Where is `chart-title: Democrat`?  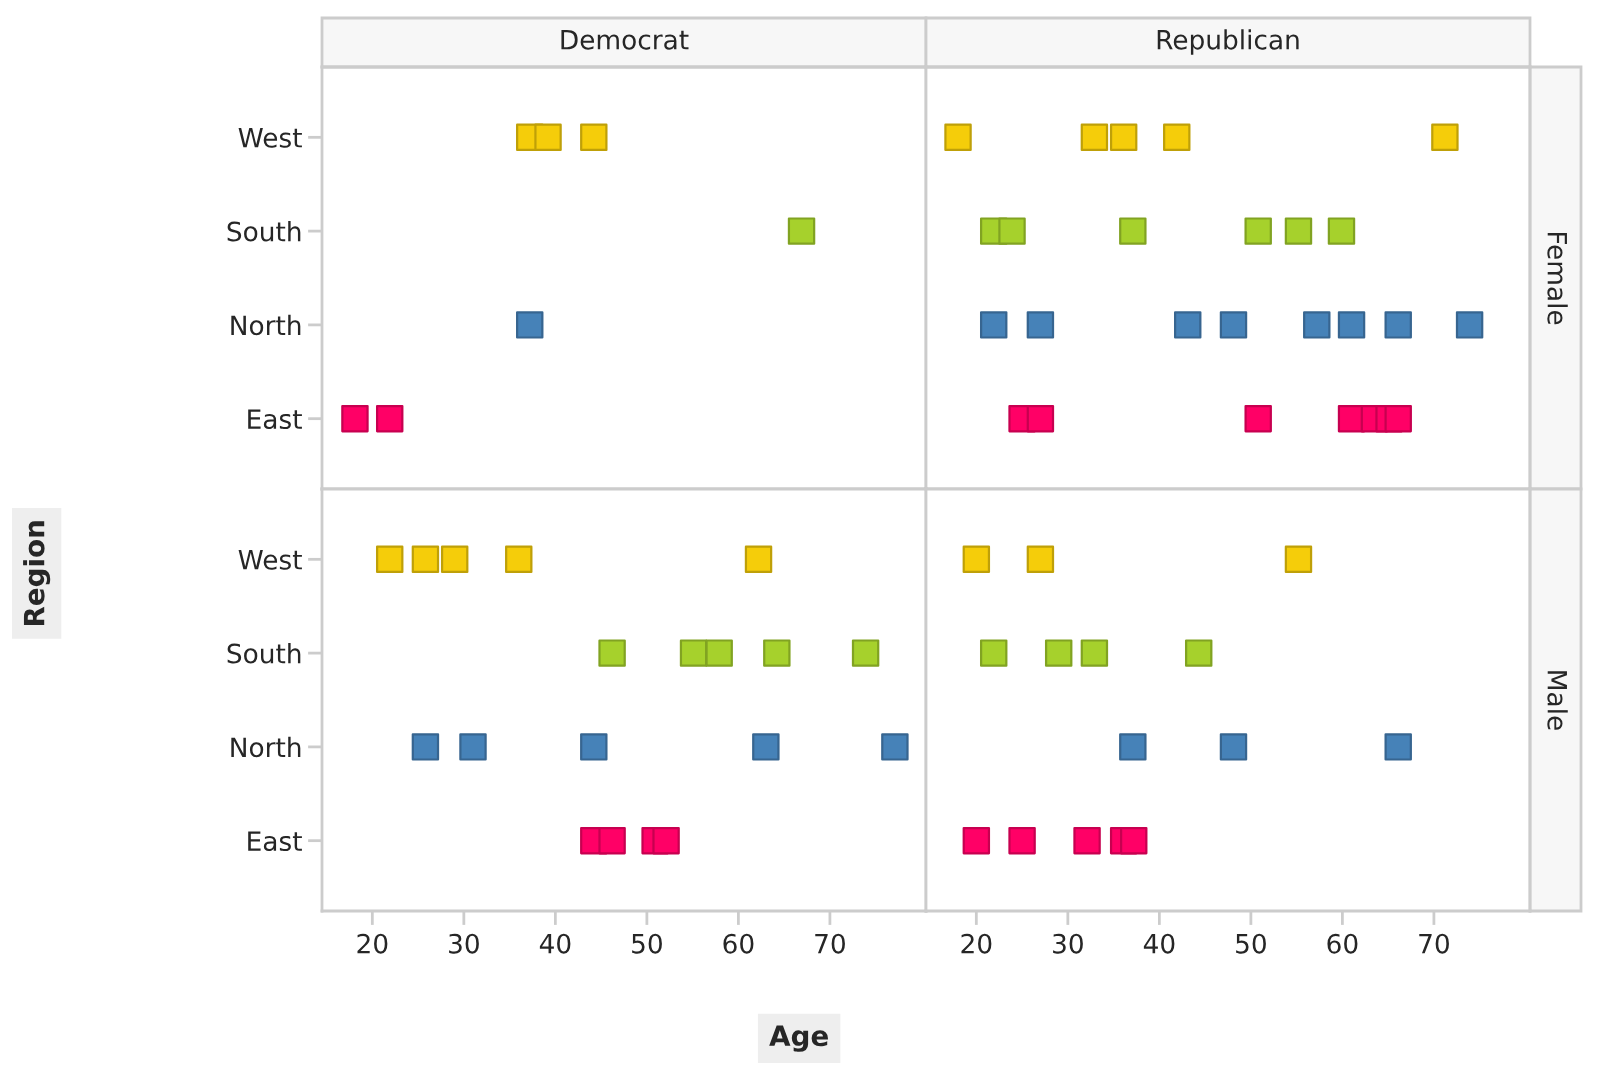 chart-title: Democrat is located at coordinates (625, 40).